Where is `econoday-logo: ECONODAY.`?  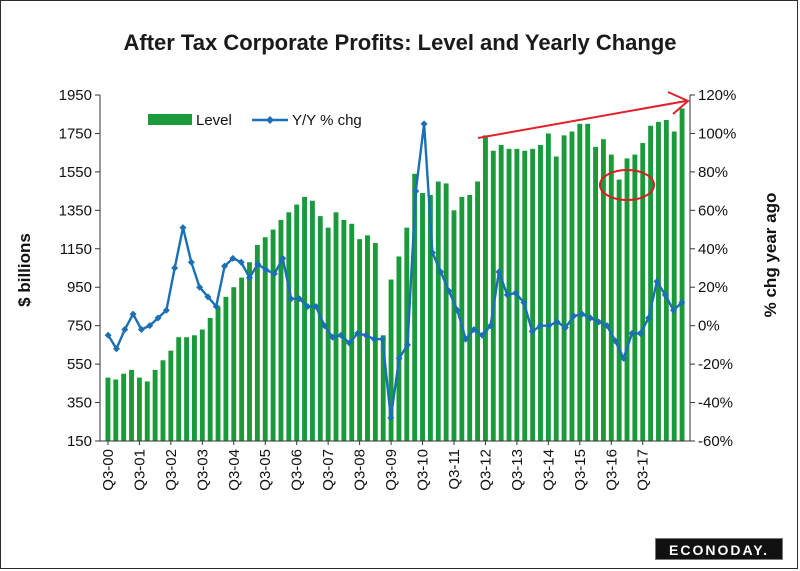
econoday-logo: ECONODAY. is located at coordinates (719, 549).